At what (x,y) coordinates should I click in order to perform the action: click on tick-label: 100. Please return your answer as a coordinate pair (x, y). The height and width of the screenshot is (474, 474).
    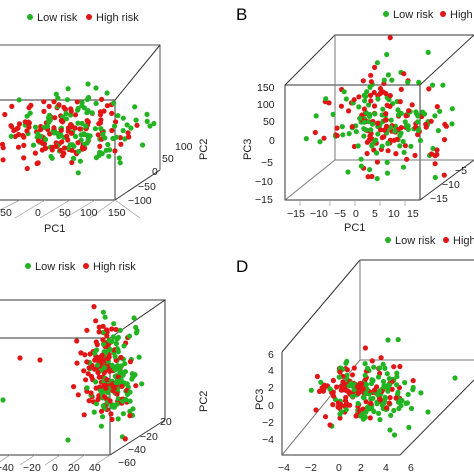
    Looking at the image, I should click on (184, 147).